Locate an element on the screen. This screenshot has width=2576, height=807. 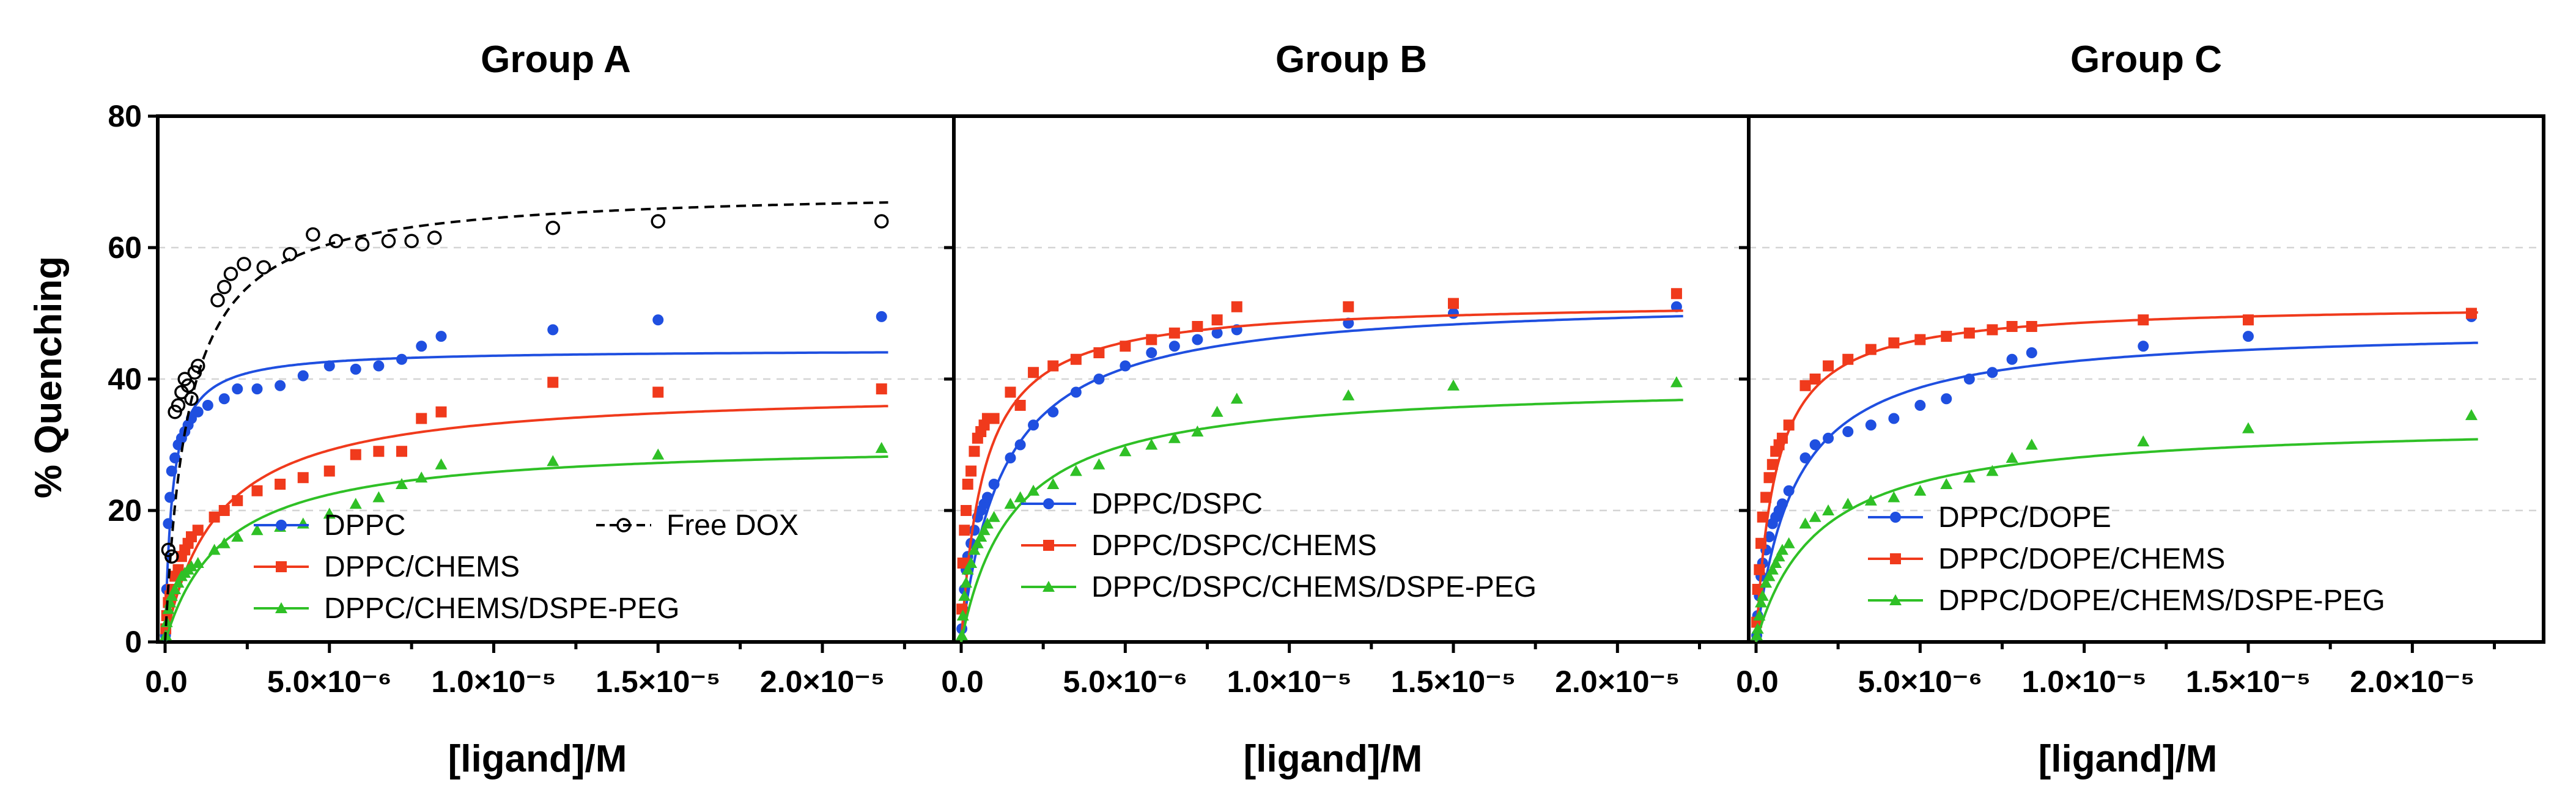
fit-curve is located at coordinates (1321, 521).